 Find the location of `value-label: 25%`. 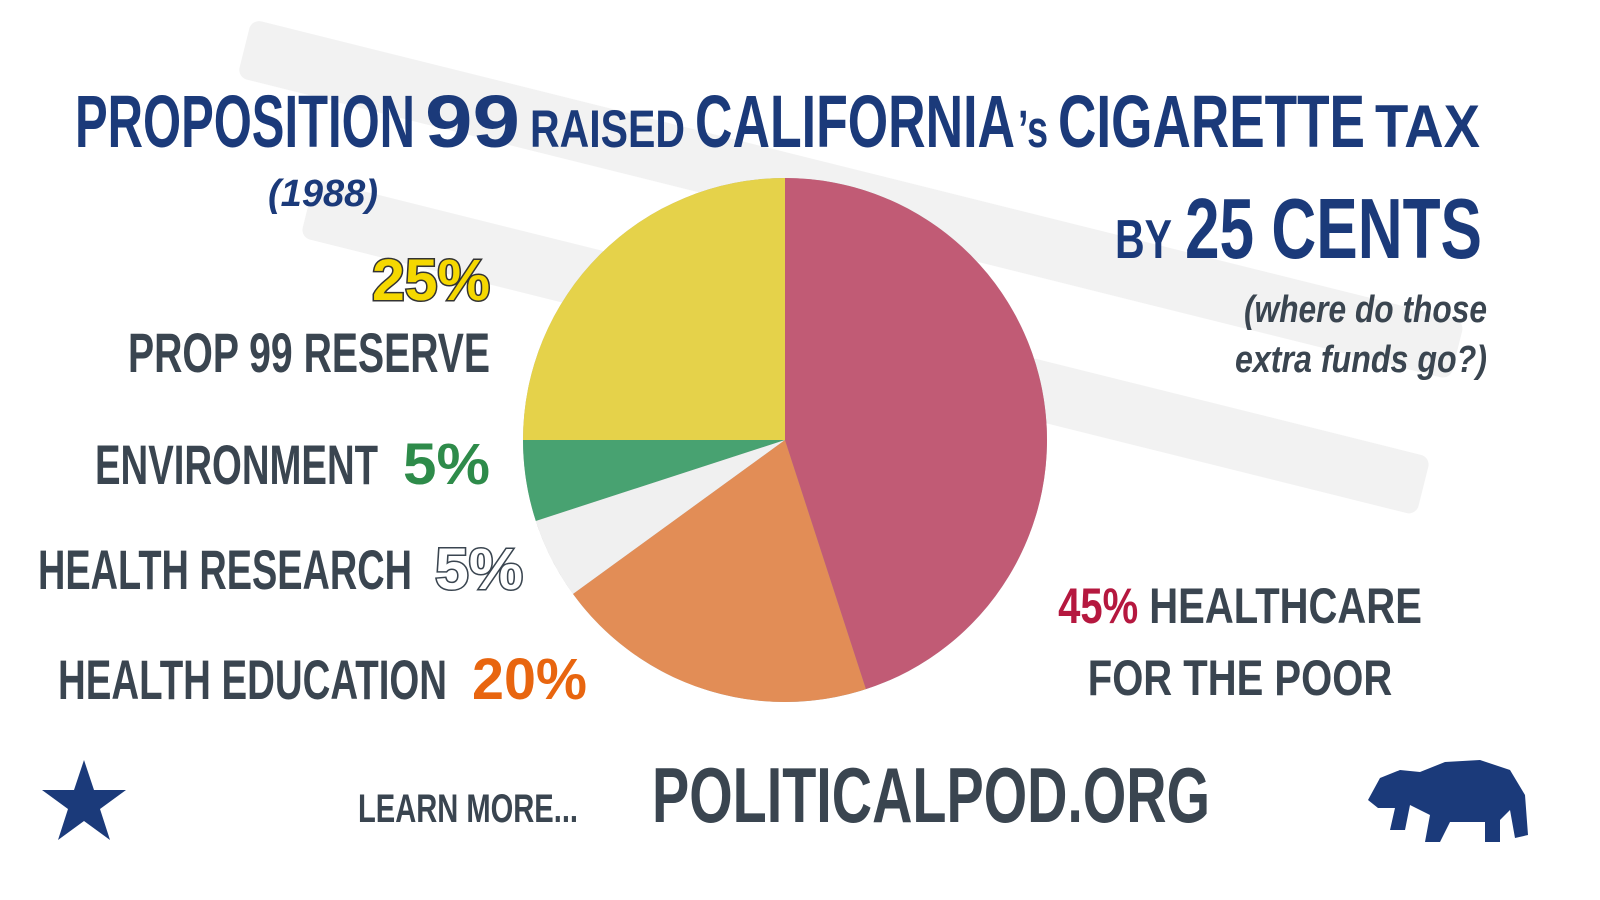

value-label: 25% is located at coordinates (431, 280).